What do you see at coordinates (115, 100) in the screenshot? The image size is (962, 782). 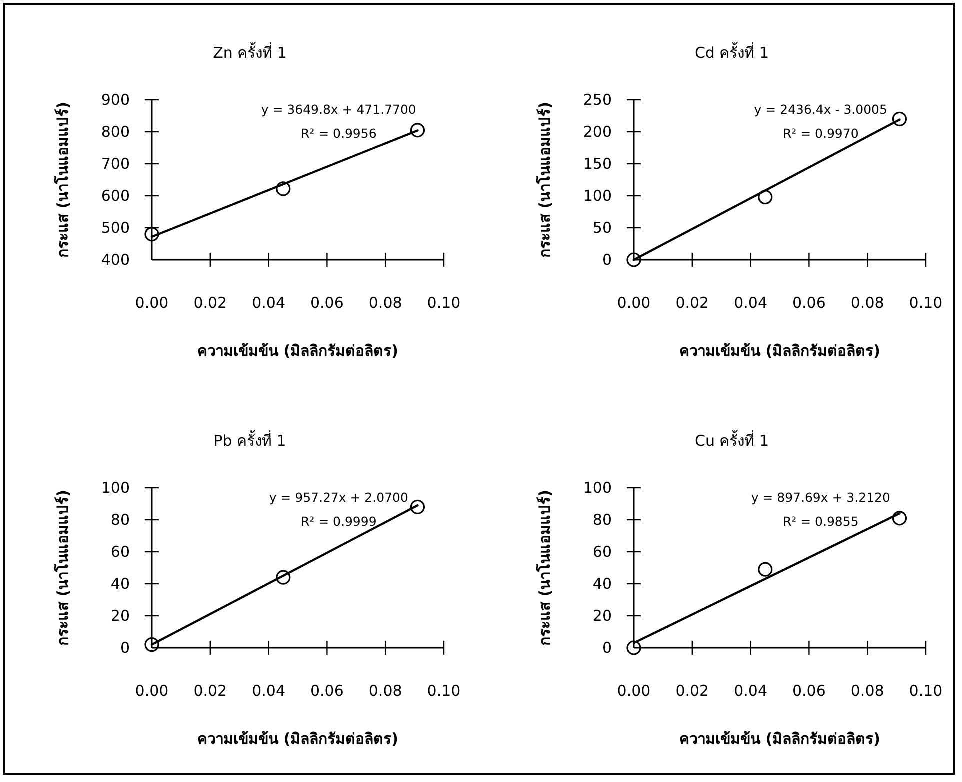 I see `y-tick-label: 900` at bounding box center [115, 100].